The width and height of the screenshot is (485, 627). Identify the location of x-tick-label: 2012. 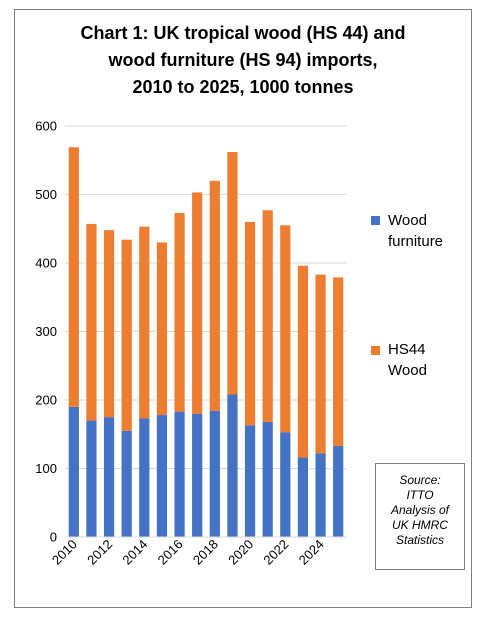
(99, 552).